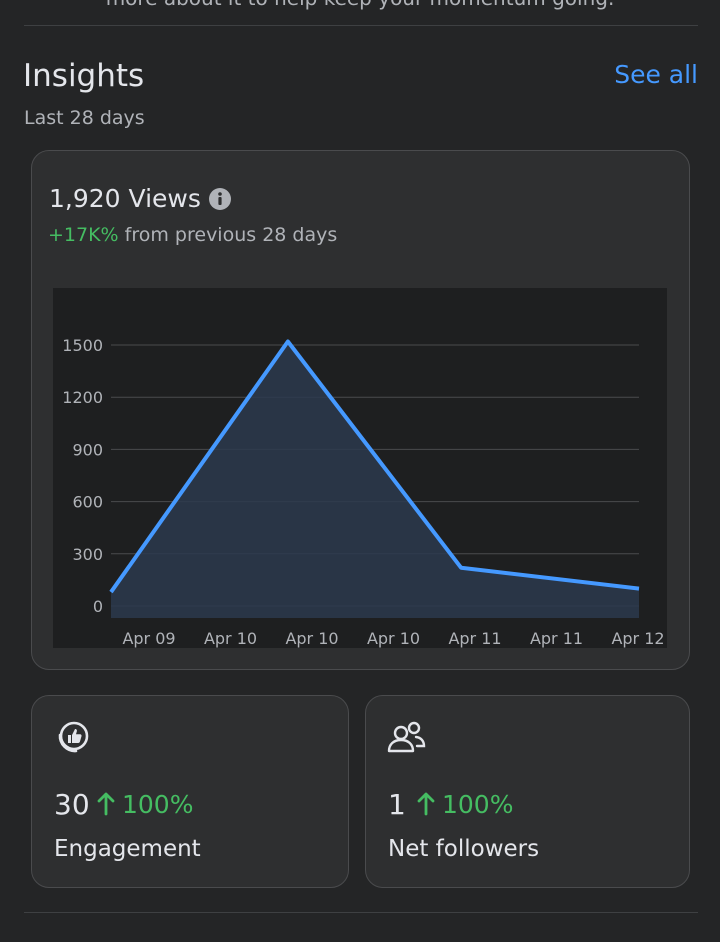 The image size is (720, 942). Describe the element at coordinates (220, 199) in the screenshot. I see `info-circle-icon` at that location.